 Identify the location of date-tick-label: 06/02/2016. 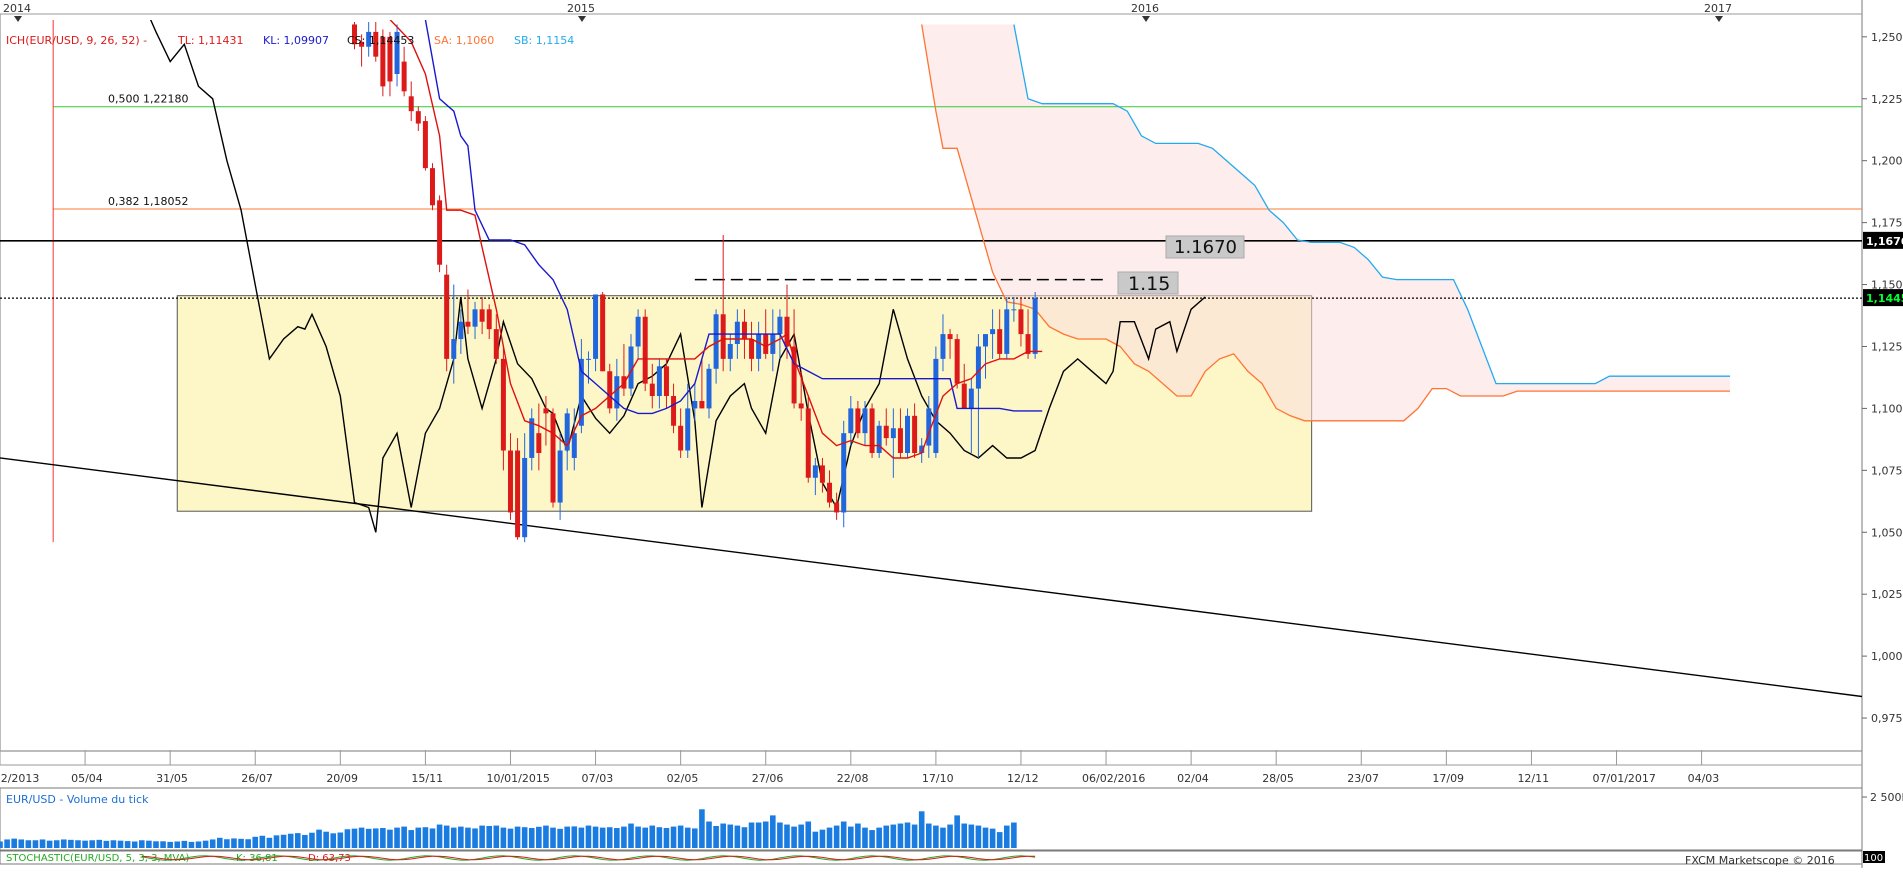
(1113, 778).